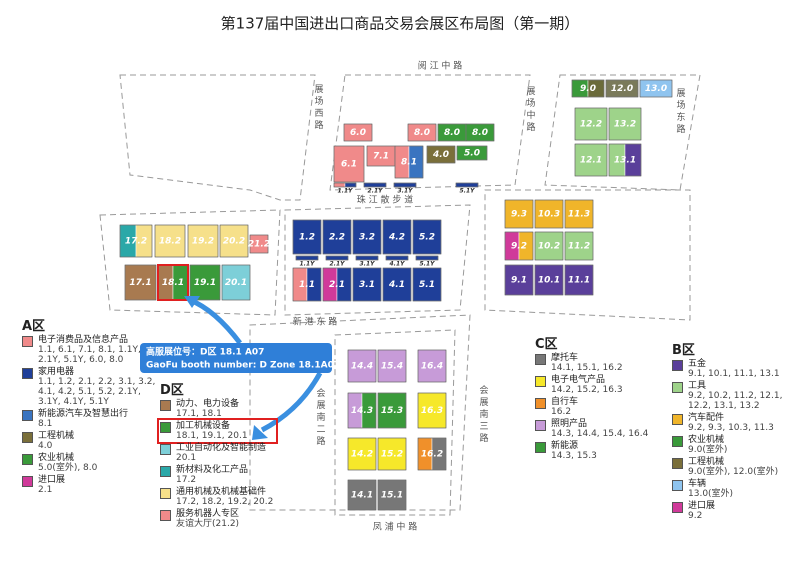  I want to click on booth-label: 2.2, so click(337, 238).